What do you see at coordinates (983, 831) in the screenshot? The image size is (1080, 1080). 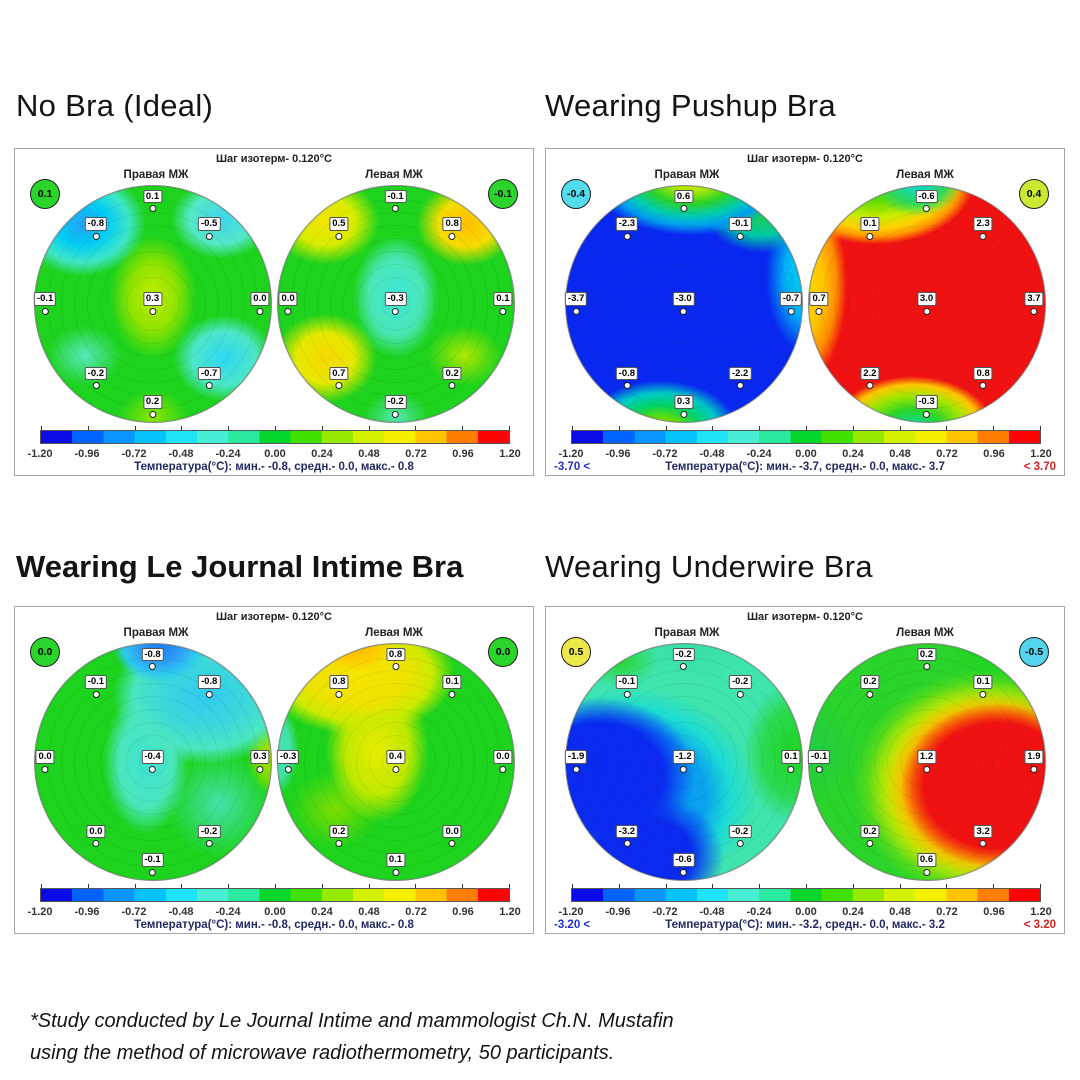 I see `point-temperature-label: 3.2` at bounding box center [983, 831].